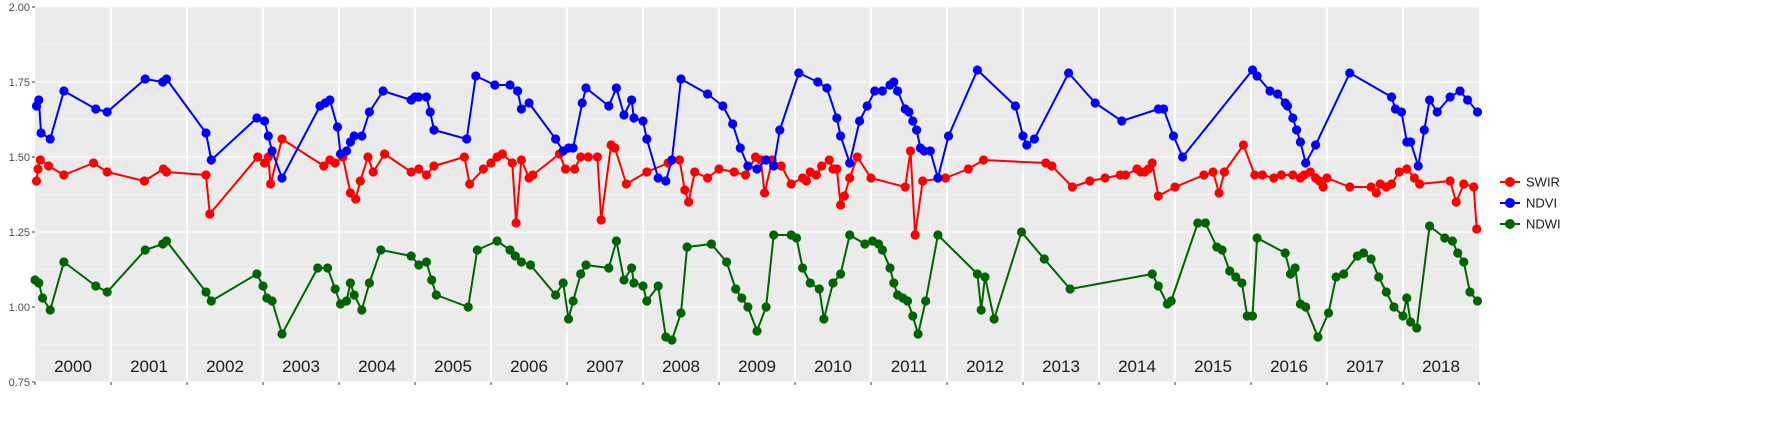  I want to click on year-label: 2002, so click(225, 366).